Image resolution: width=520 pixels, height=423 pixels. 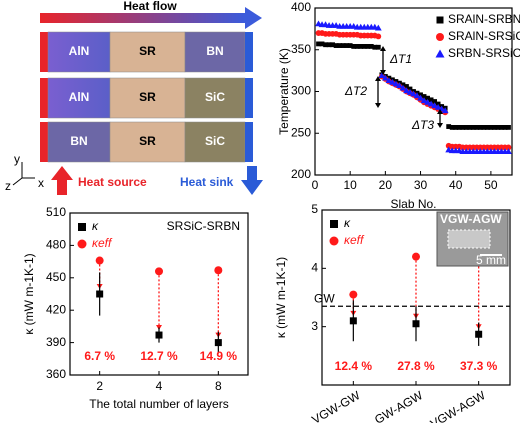 What do you see at coordinates (284, 91) in the screenshot?
I see `y-axis-label: Temperature (K)` at bounding box center [284, 91].